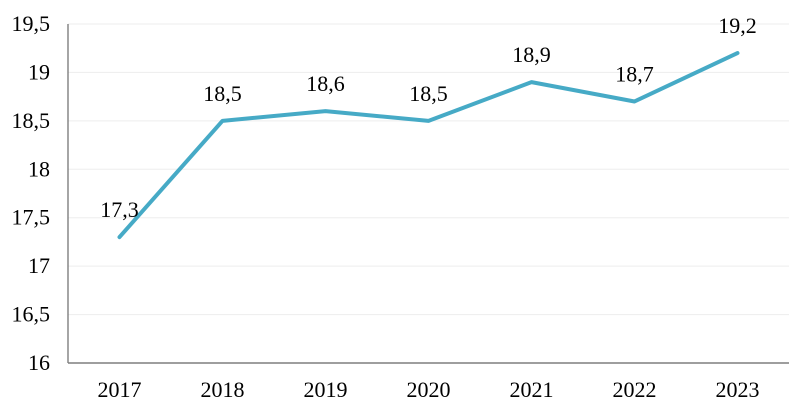  I want to click on x-axis-tick-label: 2020, so click(429, 389).